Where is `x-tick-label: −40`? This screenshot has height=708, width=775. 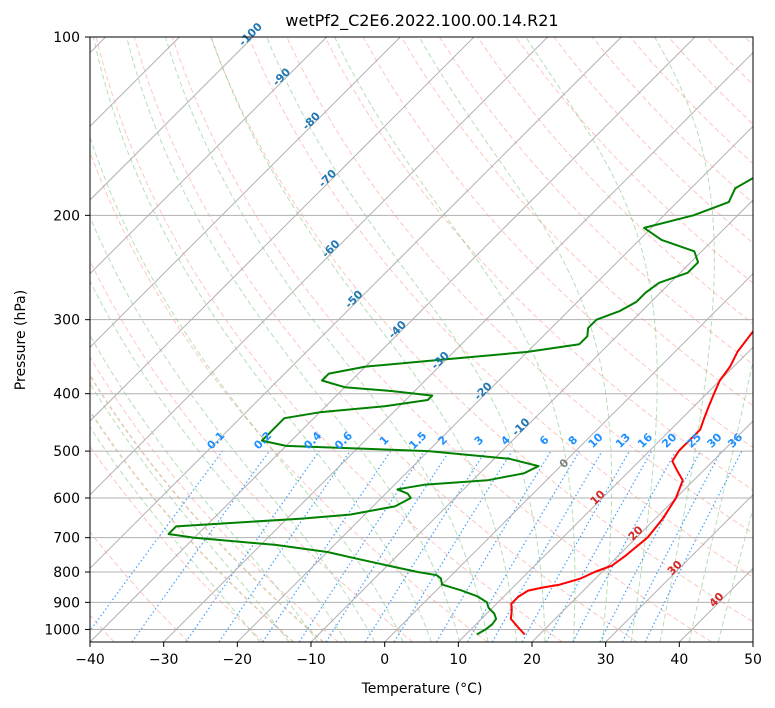 x-tick-label: −40 is located at coordinates (90, 660).